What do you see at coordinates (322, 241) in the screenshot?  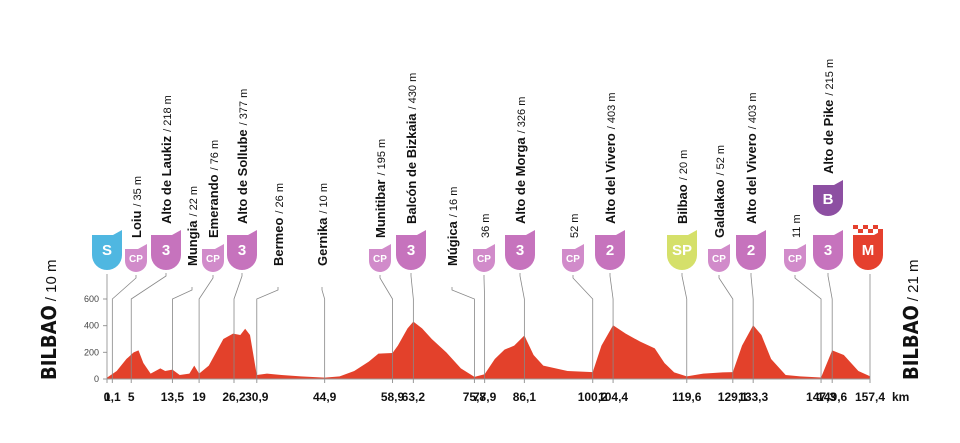 I see `milestone-name: Gernika` at bounding box center [322, 241].